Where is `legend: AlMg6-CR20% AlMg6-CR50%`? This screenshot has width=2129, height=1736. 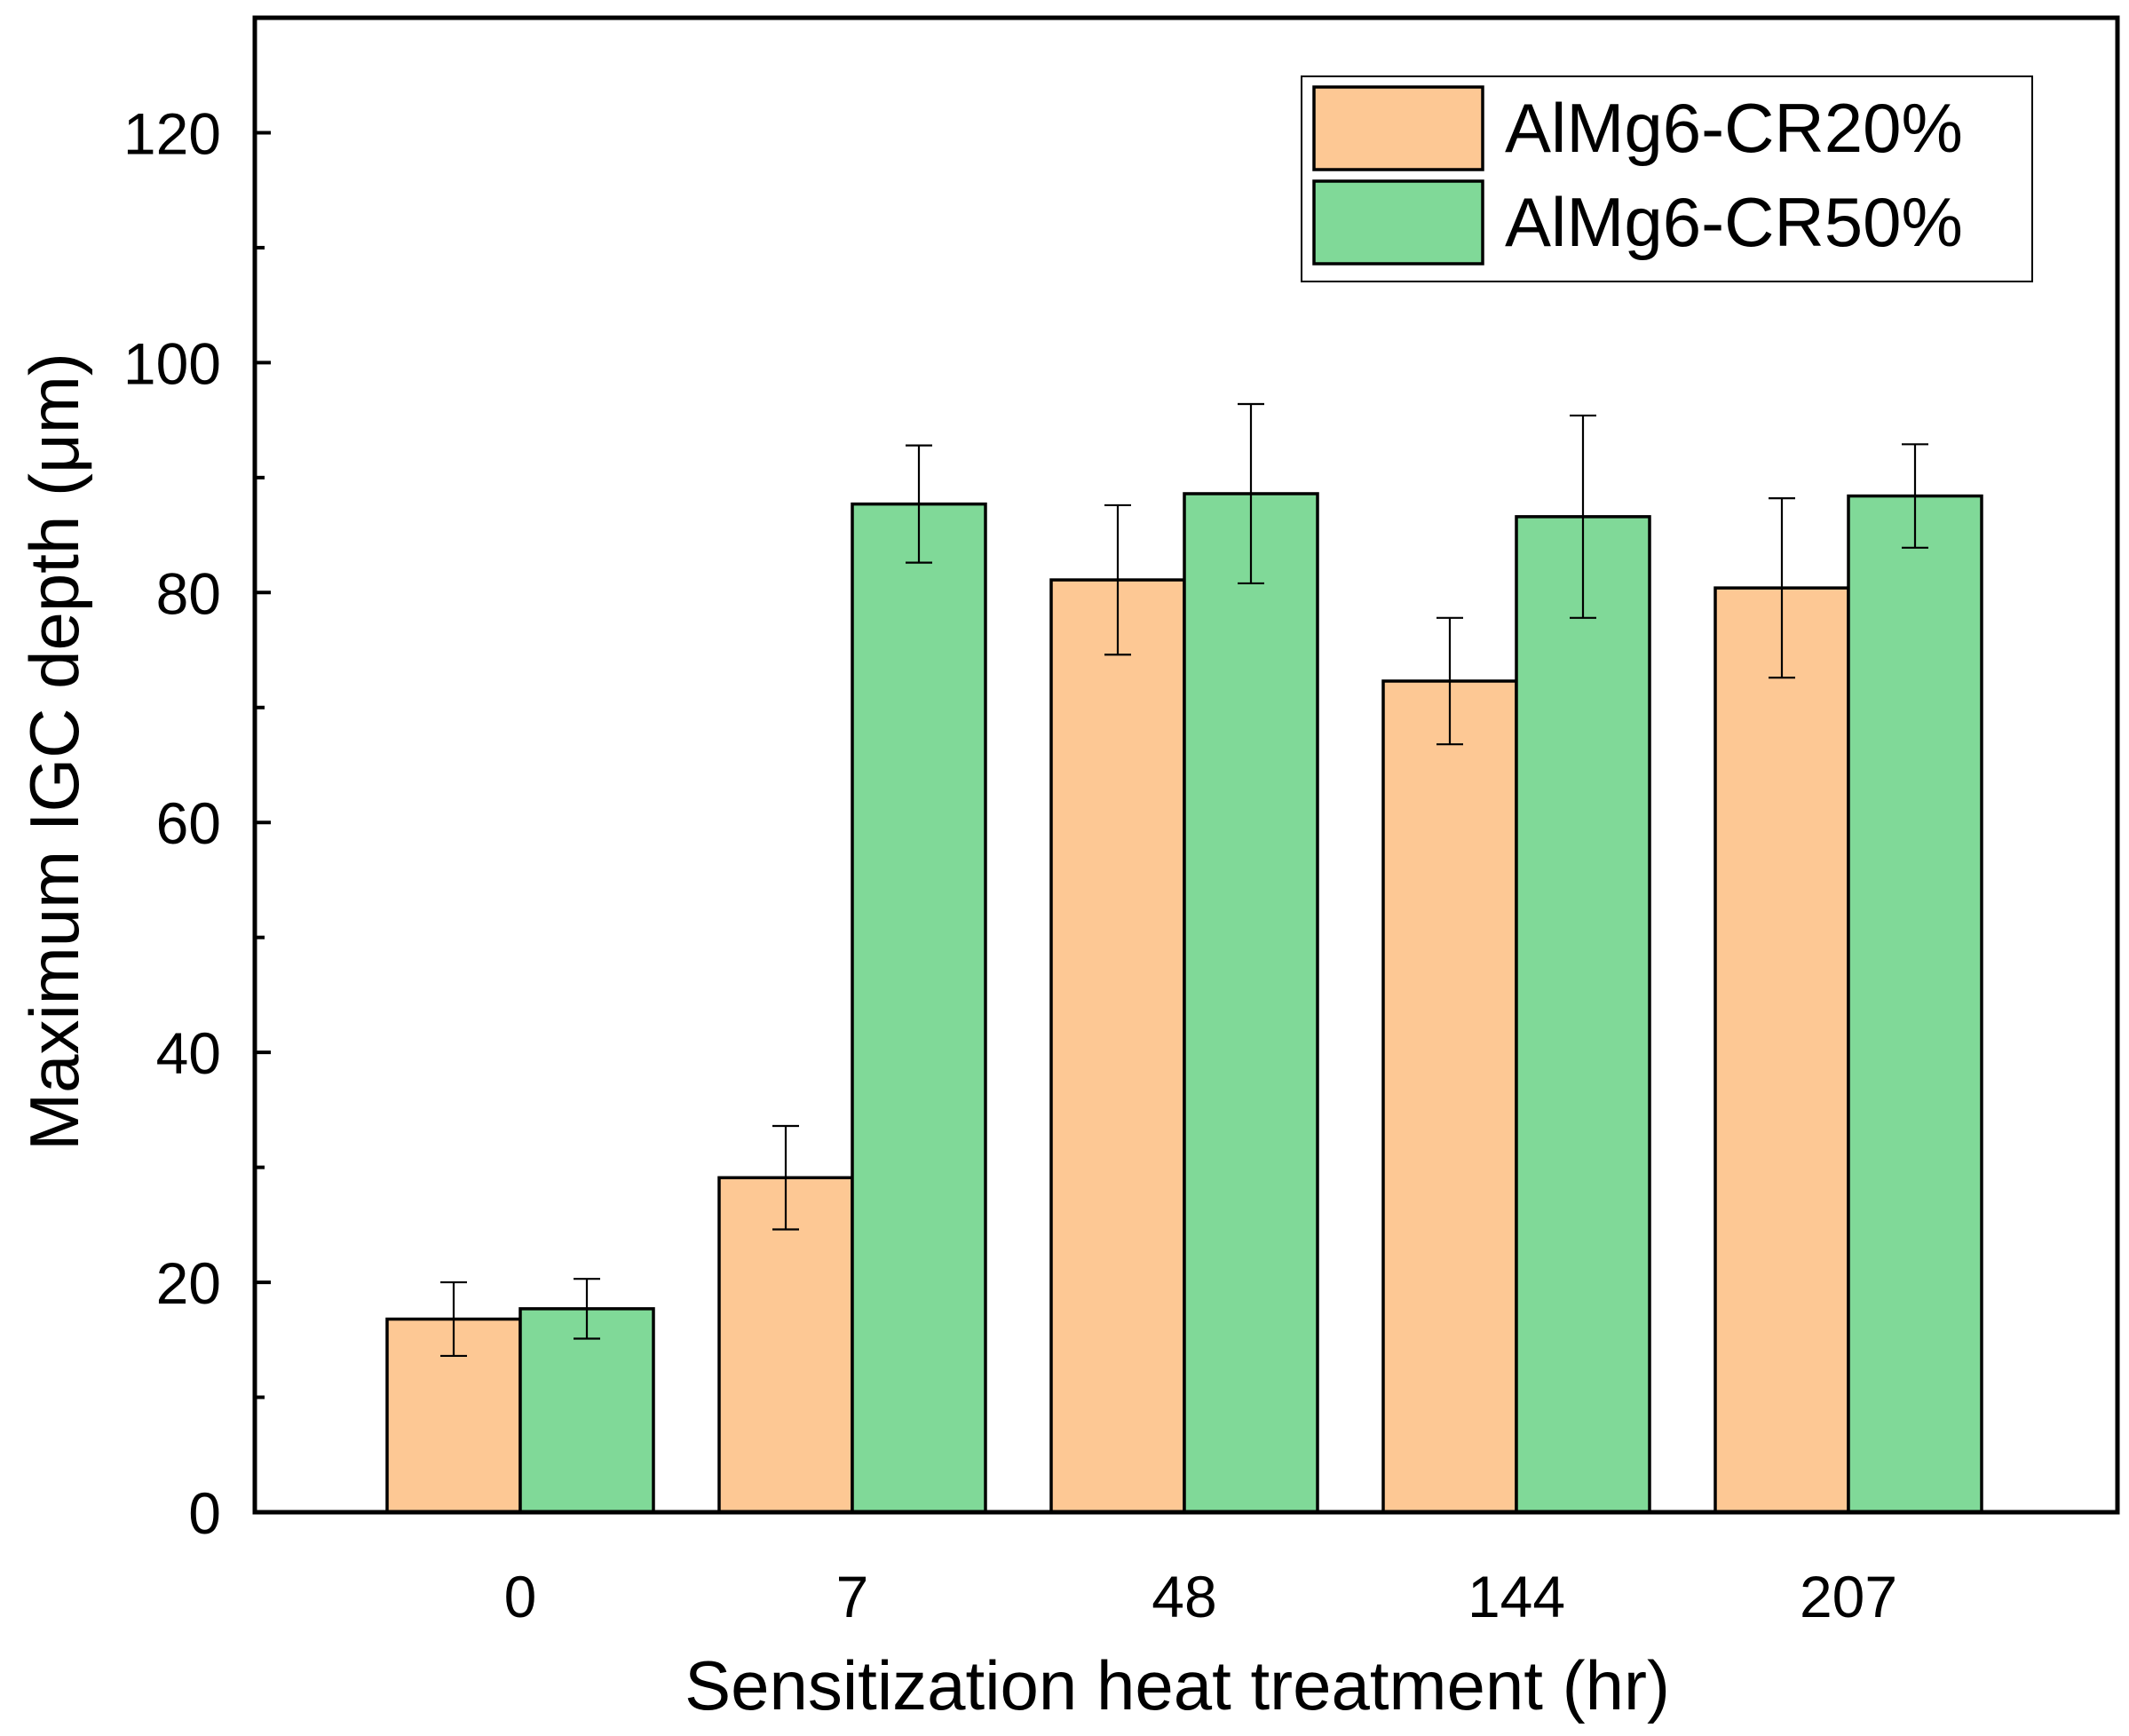
legend: AlMg6-CR20% AlMg6-CR50% is located at coordinates (1667, 178).